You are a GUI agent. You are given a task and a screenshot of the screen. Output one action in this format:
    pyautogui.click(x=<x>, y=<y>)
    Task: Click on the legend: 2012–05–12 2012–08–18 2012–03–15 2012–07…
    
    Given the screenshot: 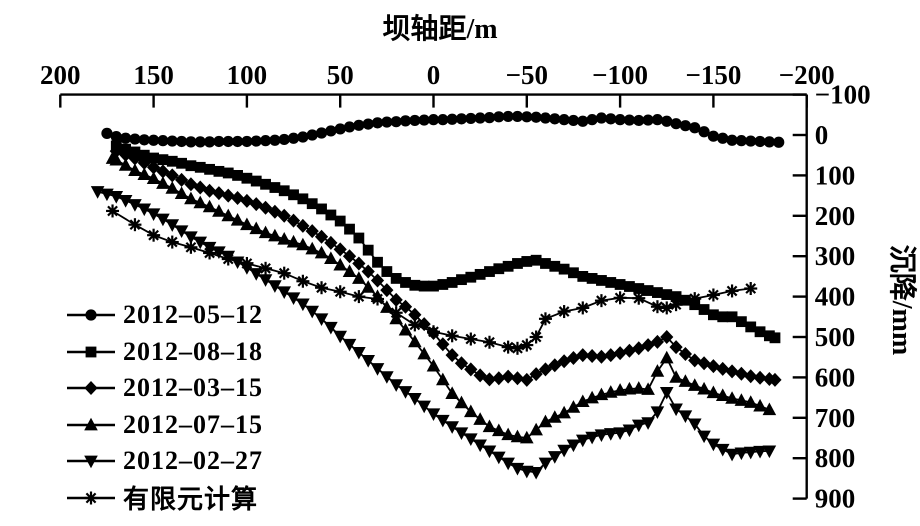 What is the action you would take?
    pyautogui.click(x=164, y=406)
    